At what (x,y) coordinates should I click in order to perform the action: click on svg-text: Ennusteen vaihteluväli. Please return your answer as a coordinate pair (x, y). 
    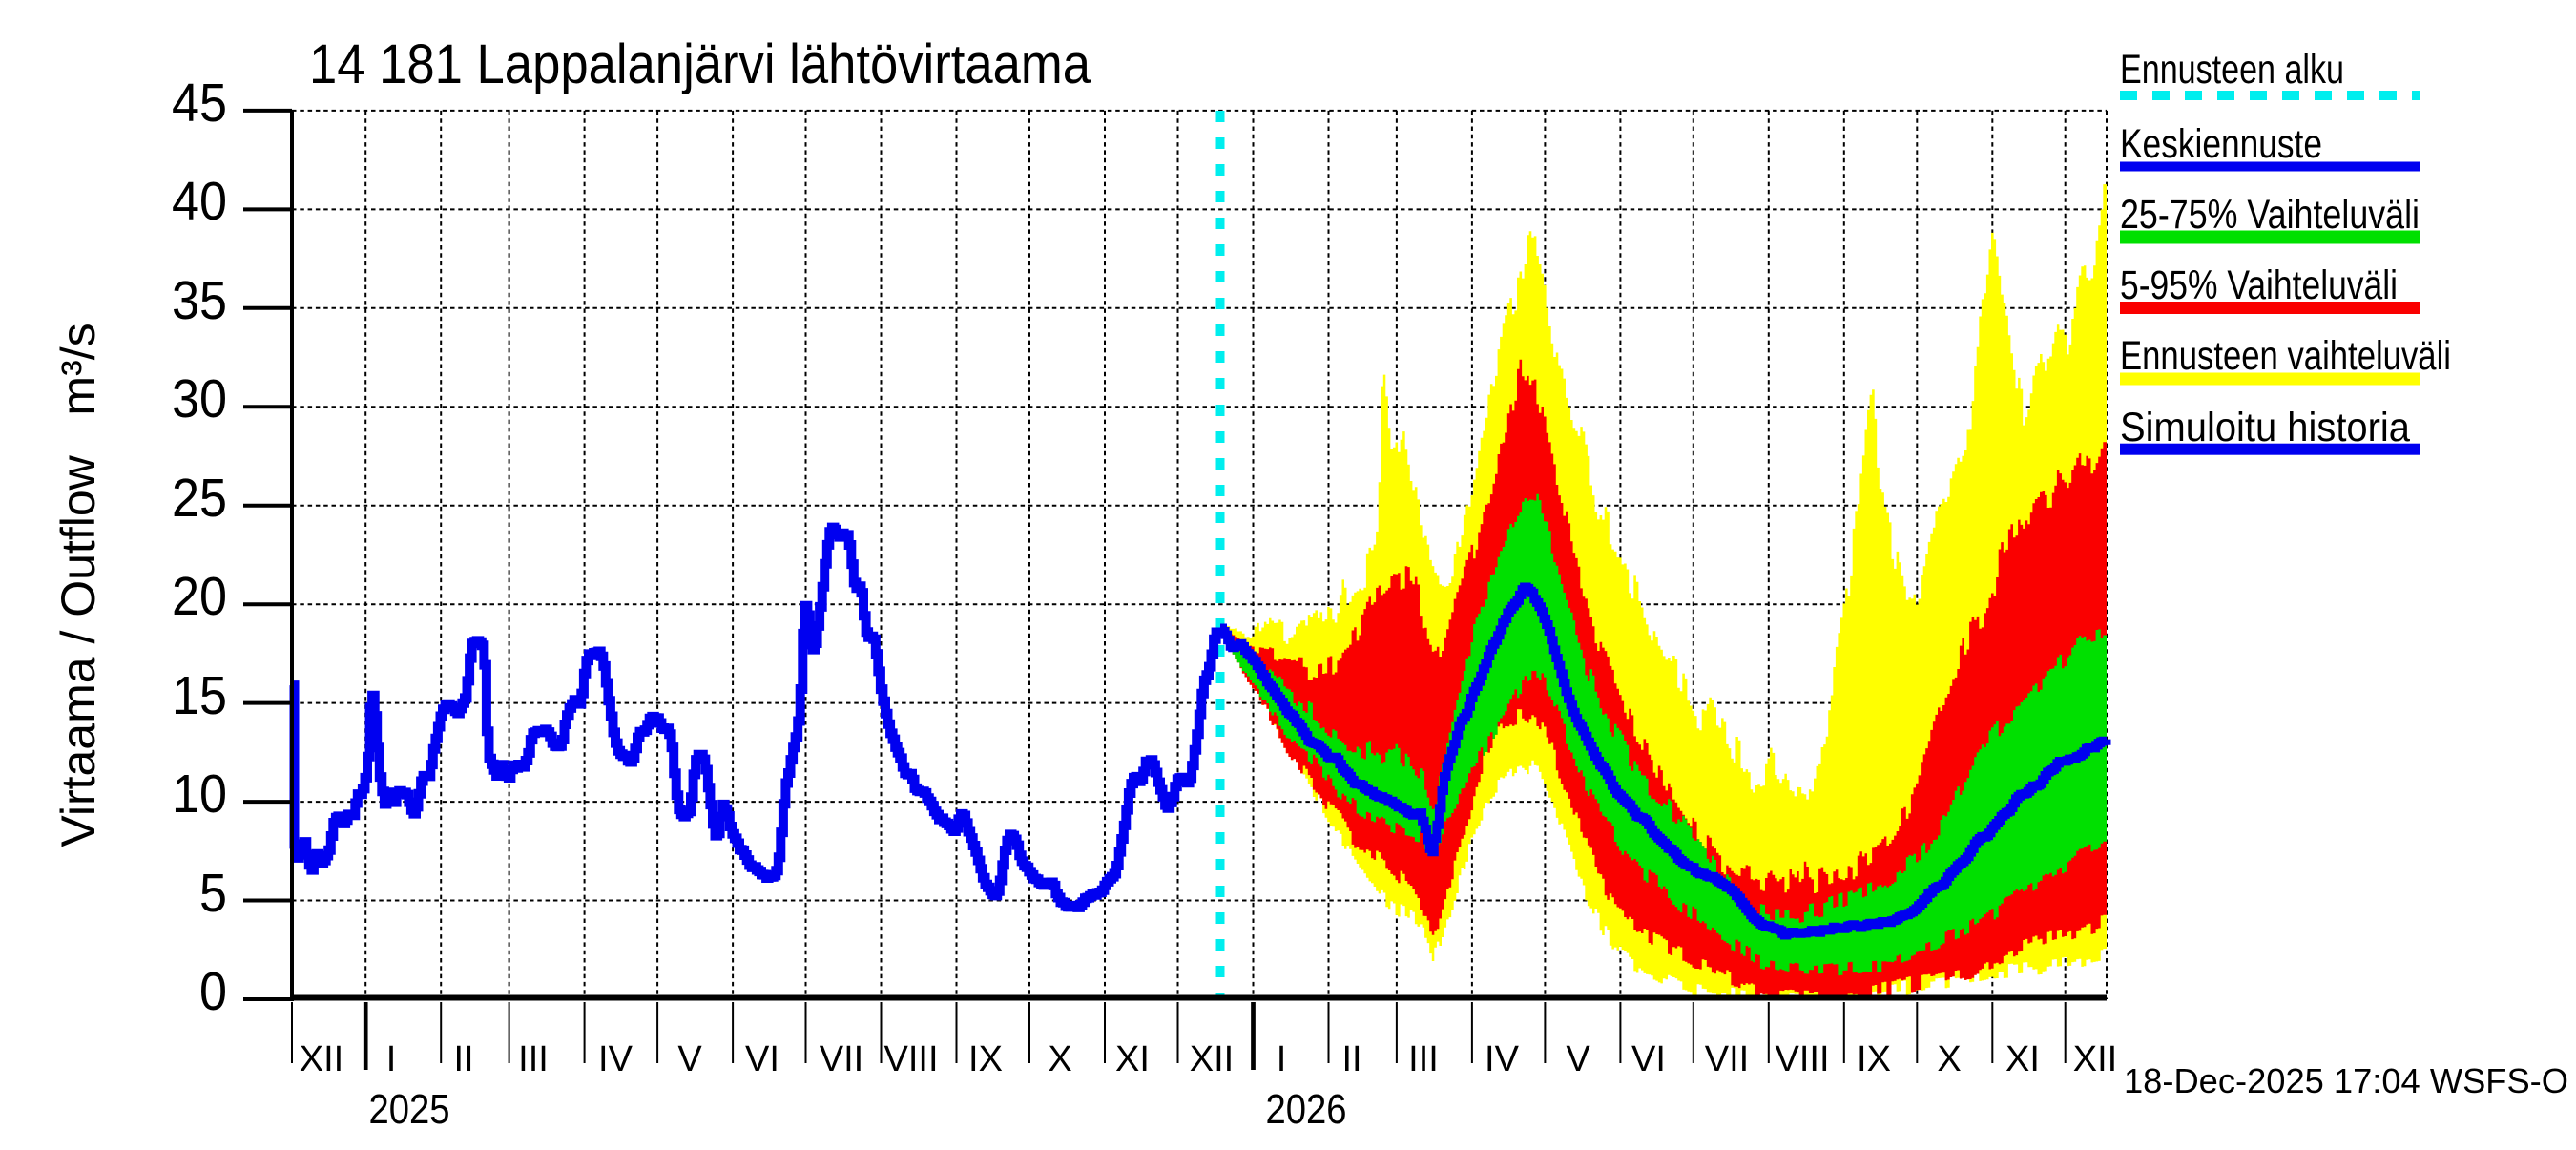
    Looking at the image, I should click on (2285, 356).